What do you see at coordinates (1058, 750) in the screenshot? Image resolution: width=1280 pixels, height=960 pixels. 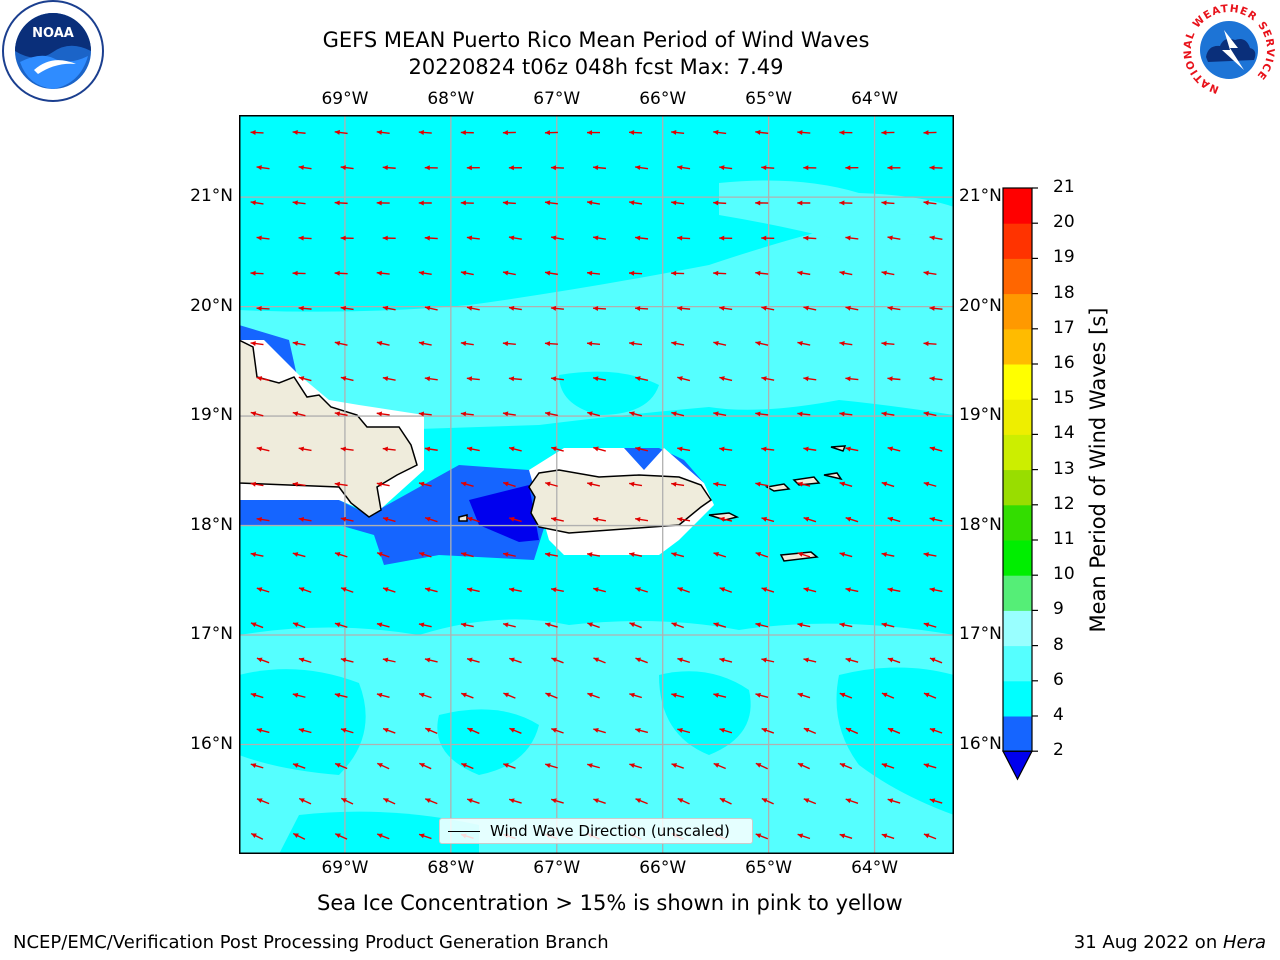 I see `colorbar-tick-label: 2` at bounding box center [1058, 750].